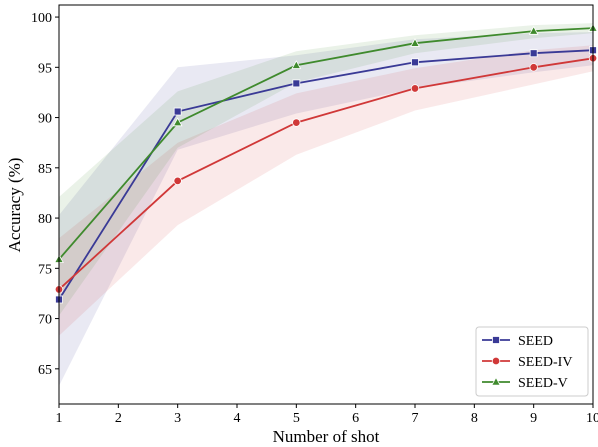 The width and height of the screenshot is (598, 447). What do you see at coordinates (543, 383) in the screenshot?
I see `legend-label-seed-v: SEED-V` at bounding box center [543, 383].